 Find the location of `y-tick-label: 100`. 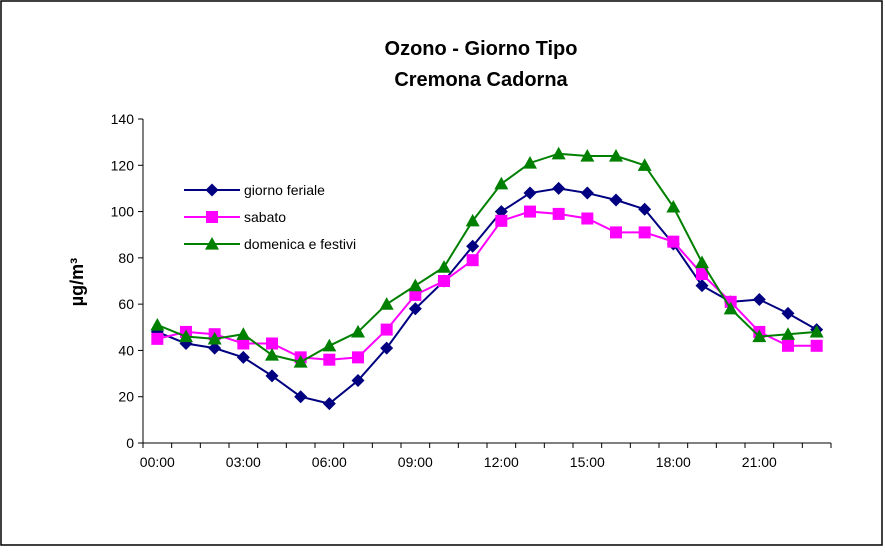

y-tick-label: 100 is located at coordinates (123, 212).